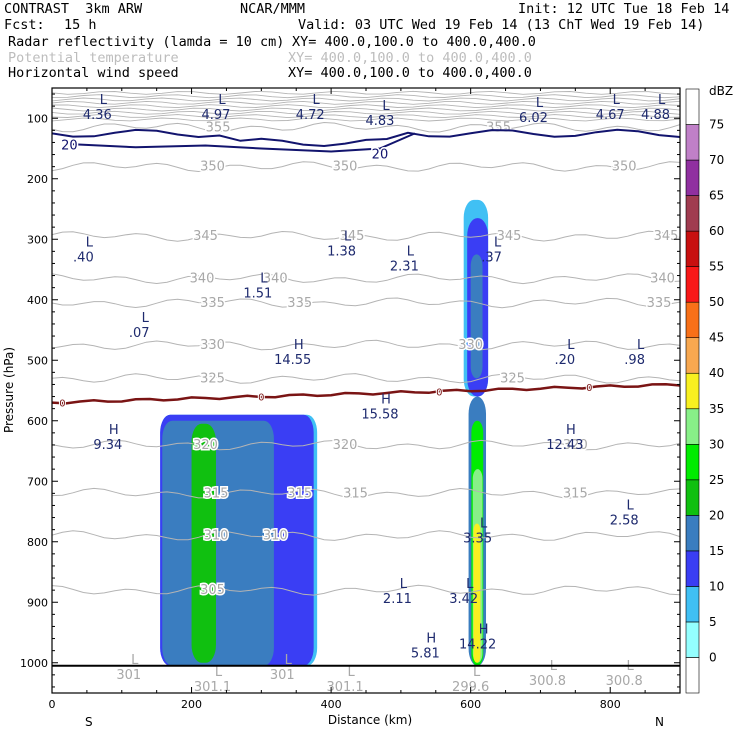  Describe the element at coordinates (212, 590) in the screenshot. I see `theta-label: 305` at that location.